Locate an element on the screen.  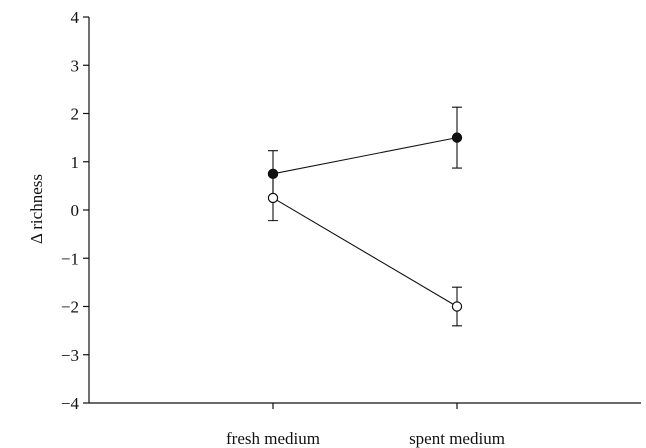
y-tick-label: 1 is located at coordinates (75, 162).